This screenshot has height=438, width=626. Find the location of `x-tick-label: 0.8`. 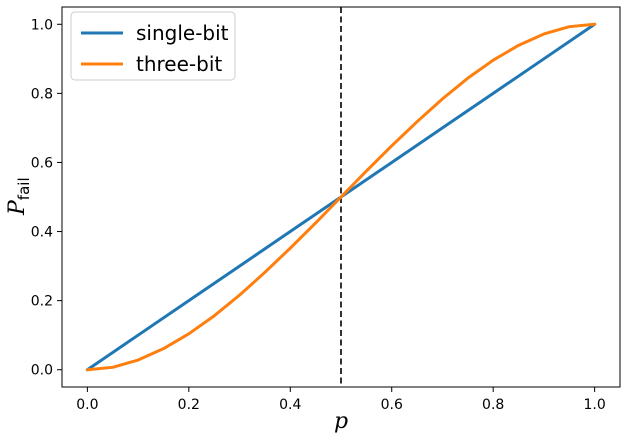

x-tick-label: 0.8 is located at coordinates (493, 405).